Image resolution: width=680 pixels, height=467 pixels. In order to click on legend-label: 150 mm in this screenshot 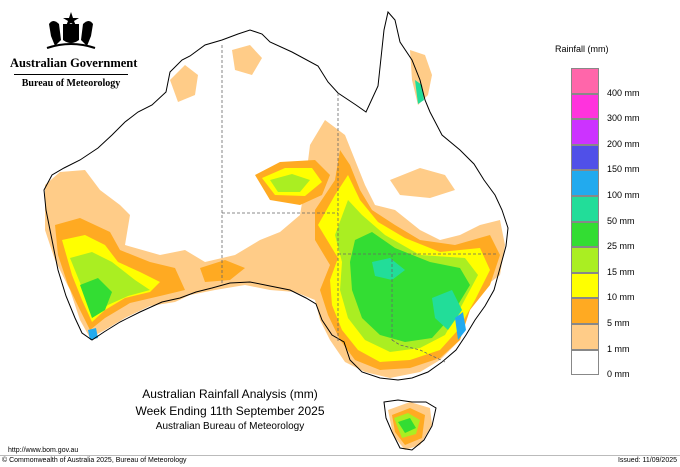, I will do `click(623, 169)`.